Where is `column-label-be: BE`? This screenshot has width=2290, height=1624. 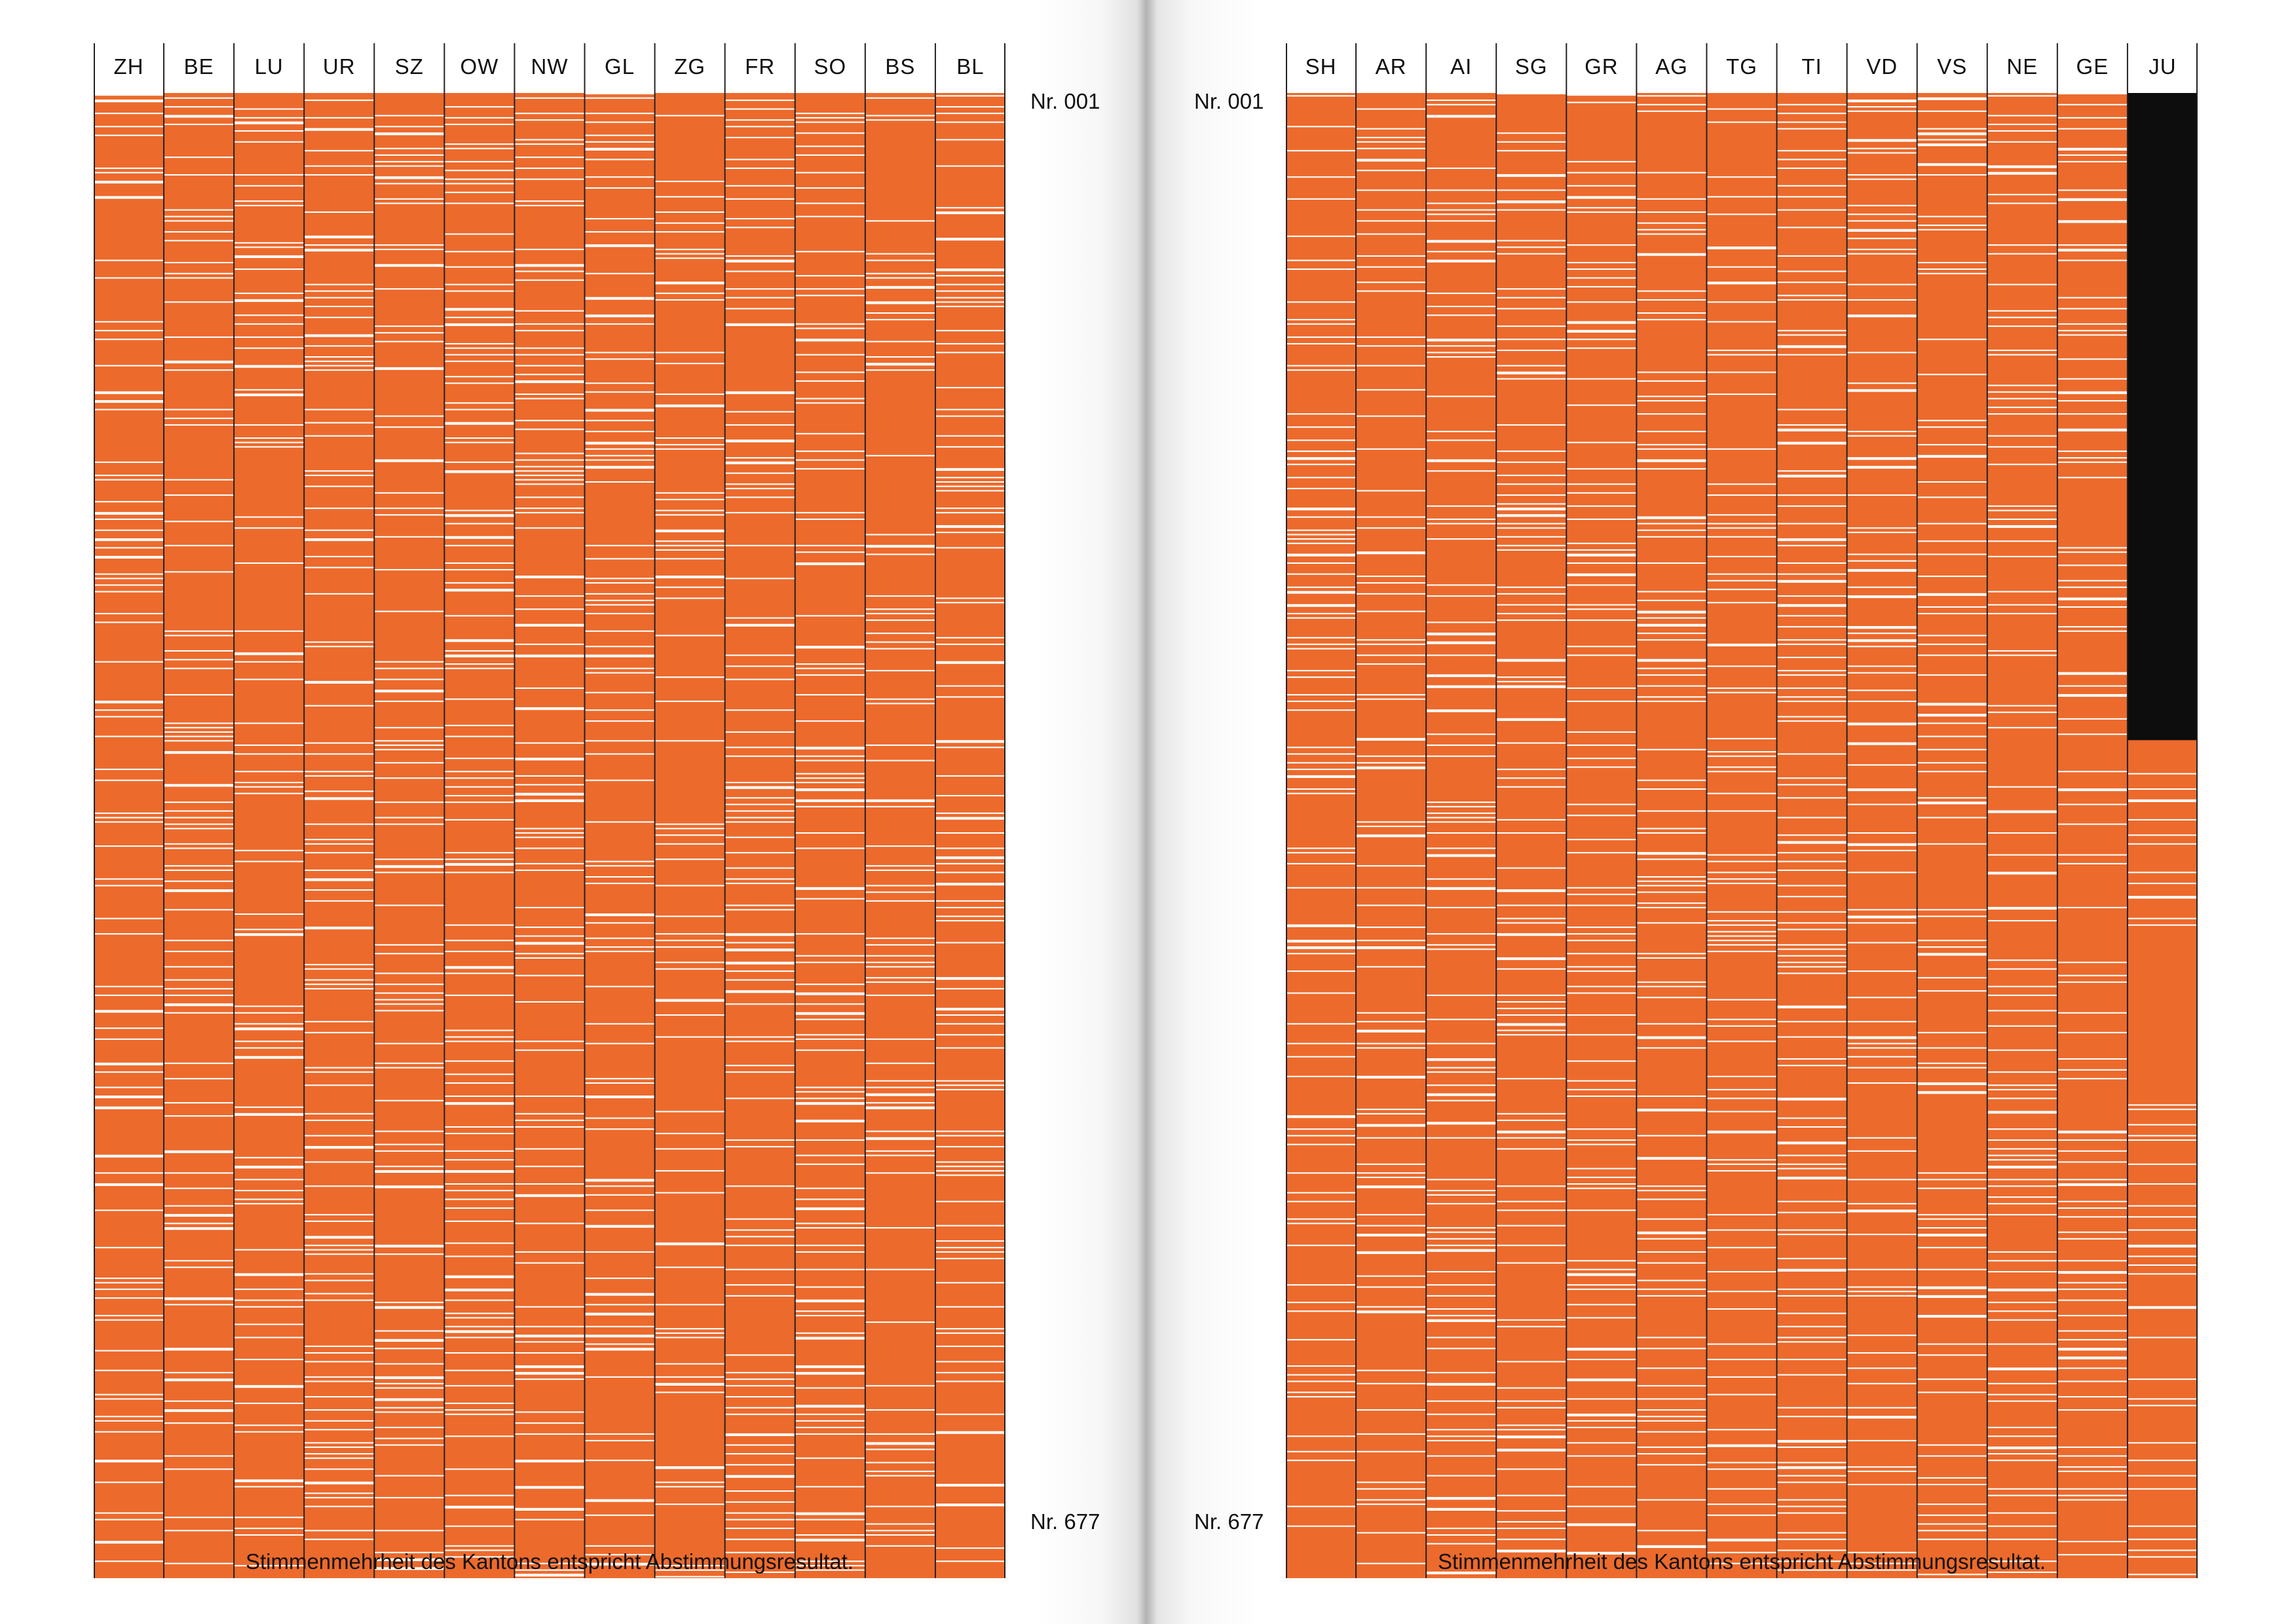
column-label-be: BE is located at coordinates (199, 66).